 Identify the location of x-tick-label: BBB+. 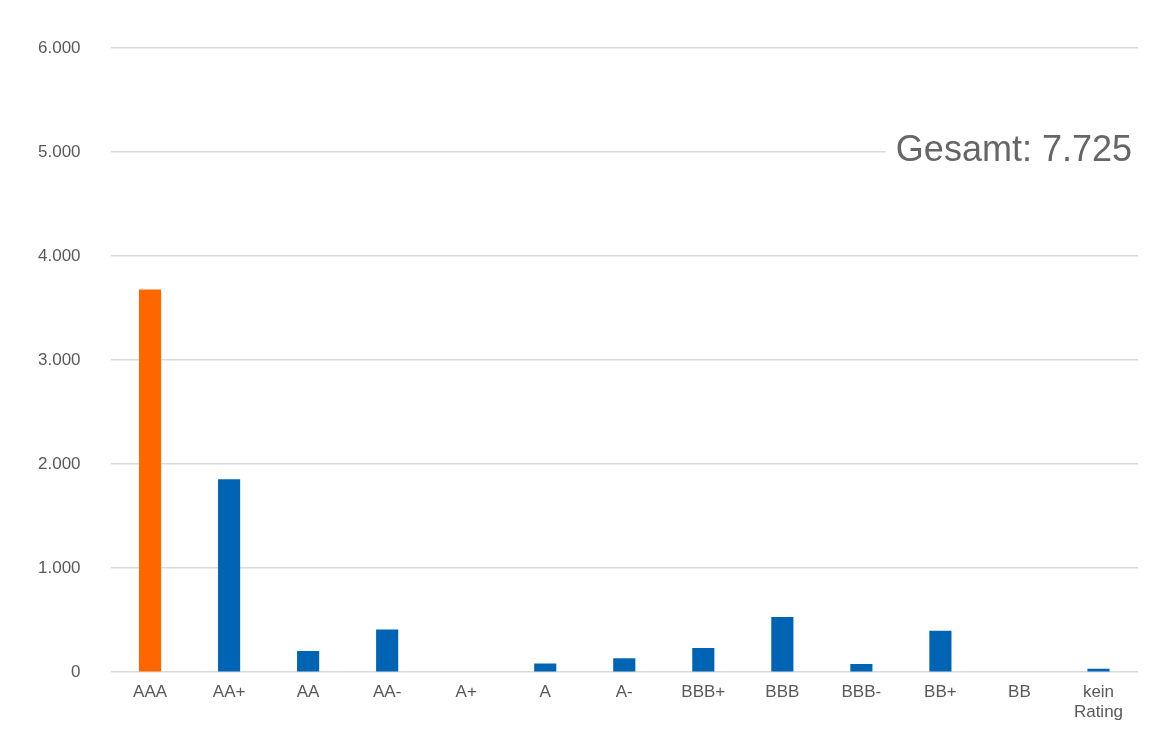
(703, 692).